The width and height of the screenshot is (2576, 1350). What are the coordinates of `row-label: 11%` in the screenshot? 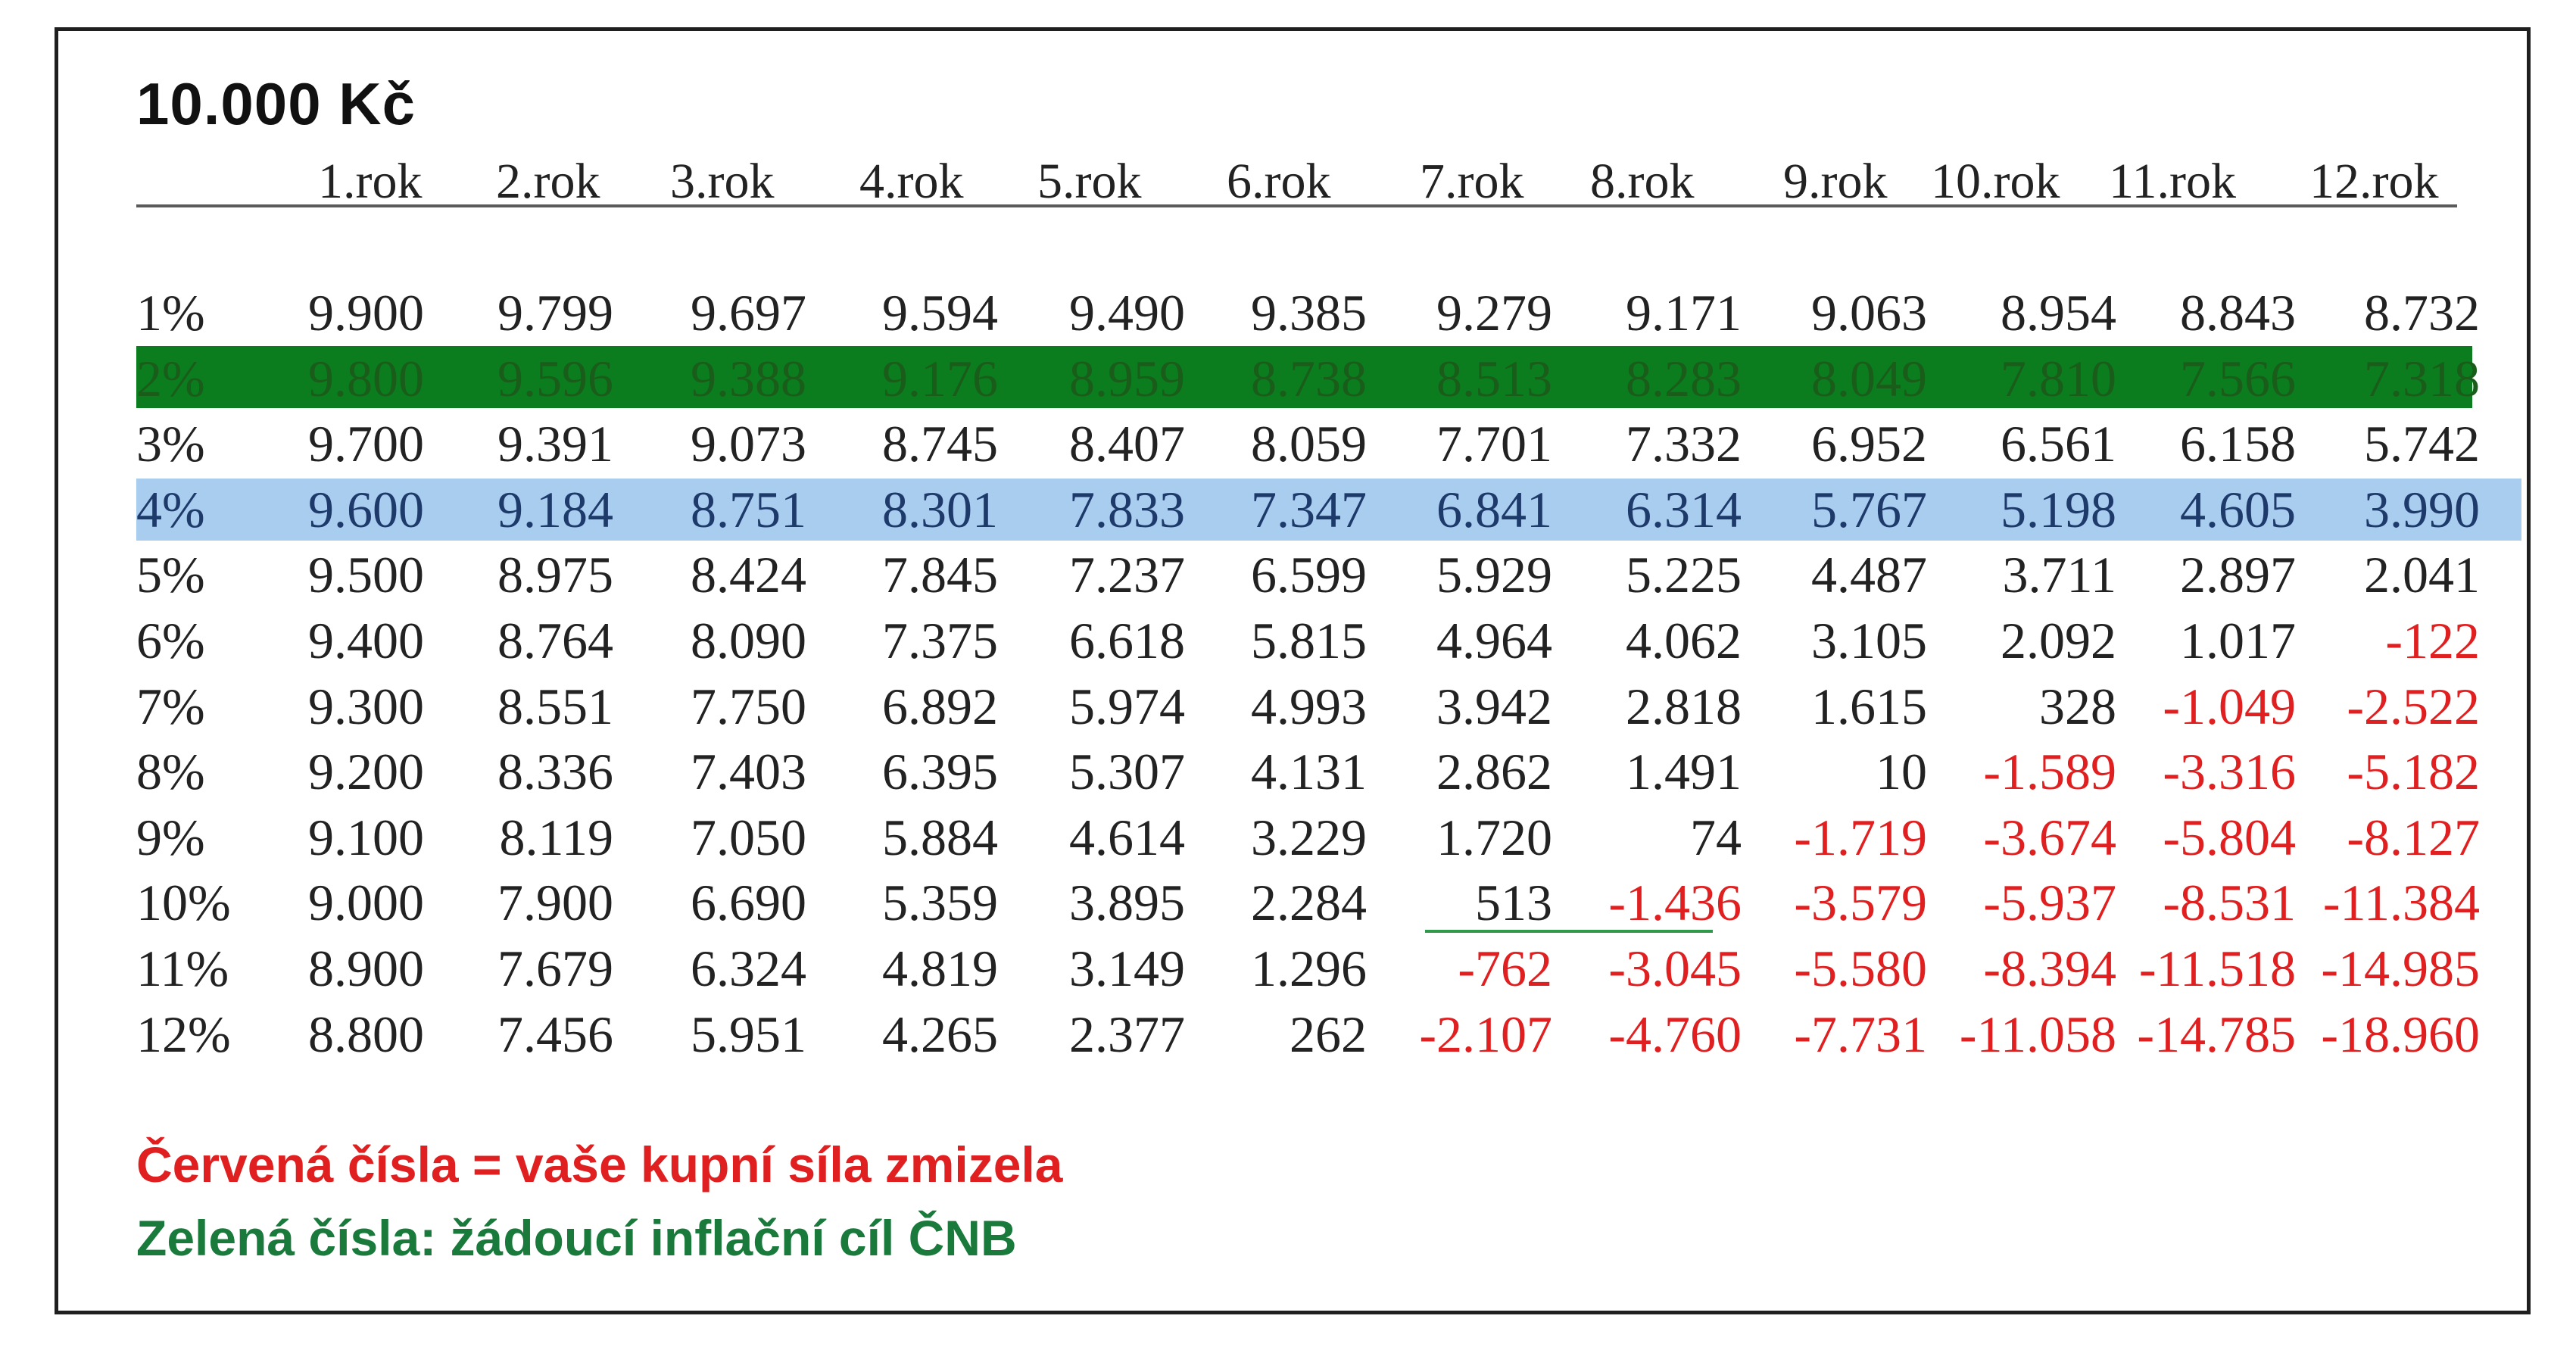 It's located at (182, 968).